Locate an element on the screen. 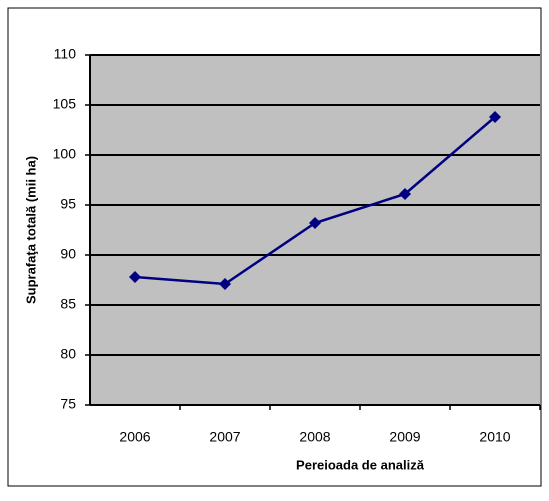 The width and height of the screenshot is (549, 501). x-tick-label: 2006 is located at coordinates (134, 437).